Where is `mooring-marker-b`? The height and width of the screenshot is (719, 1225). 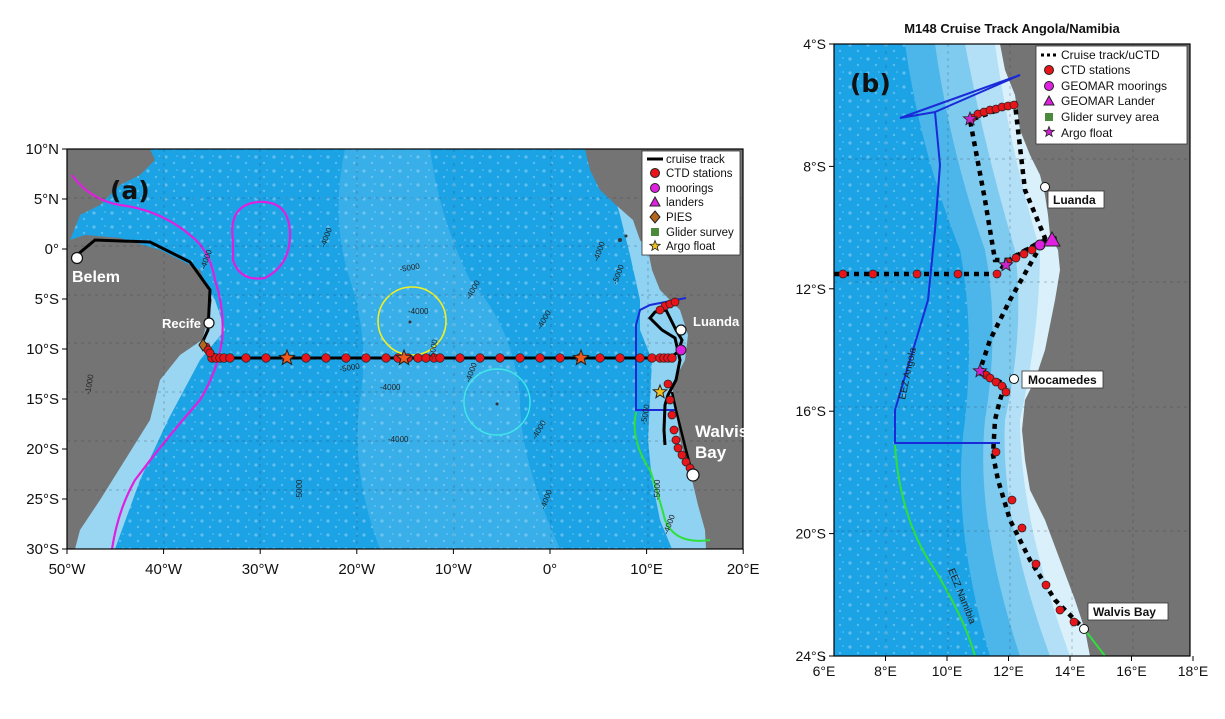
mooring-marker-b is located at coordinates (1040, 245).